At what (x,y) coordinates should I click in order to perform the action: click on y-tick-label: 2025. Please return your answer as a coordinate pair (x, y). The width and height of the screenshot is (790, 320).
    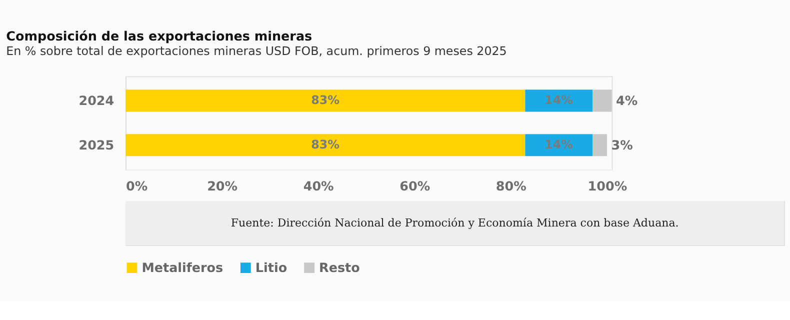
    Looking at the image, I should click on (96, 144).